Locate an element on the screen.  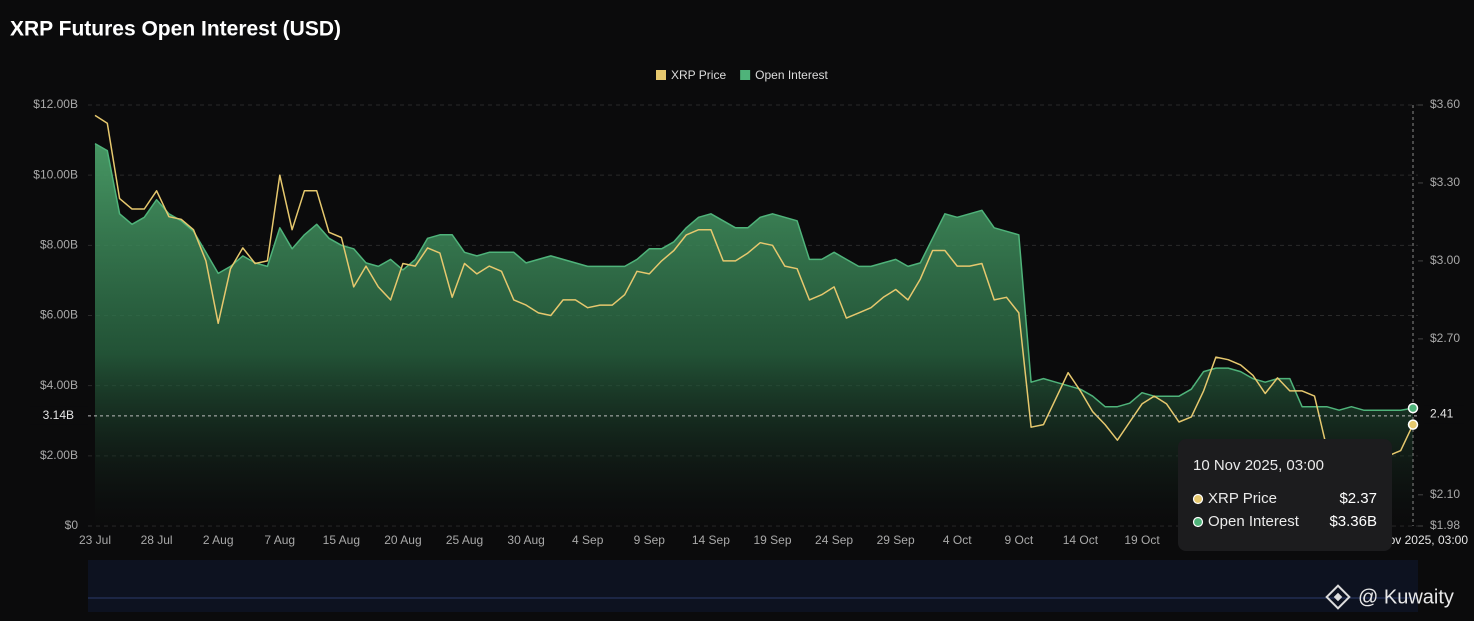
y2-tick-label: $3.30 is located at coordinates (1445, 182).